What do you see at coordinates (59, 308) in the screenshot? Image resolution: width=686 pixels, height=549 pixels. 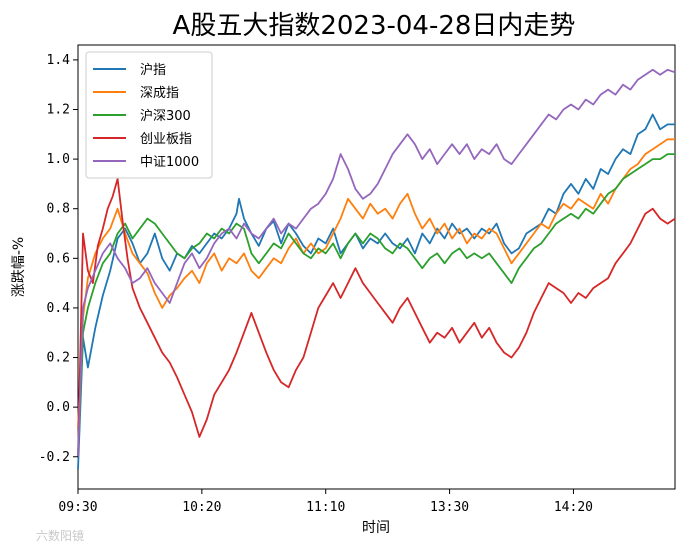 I see `y-tick-label: 0.4` at bounding box center [59, 308].